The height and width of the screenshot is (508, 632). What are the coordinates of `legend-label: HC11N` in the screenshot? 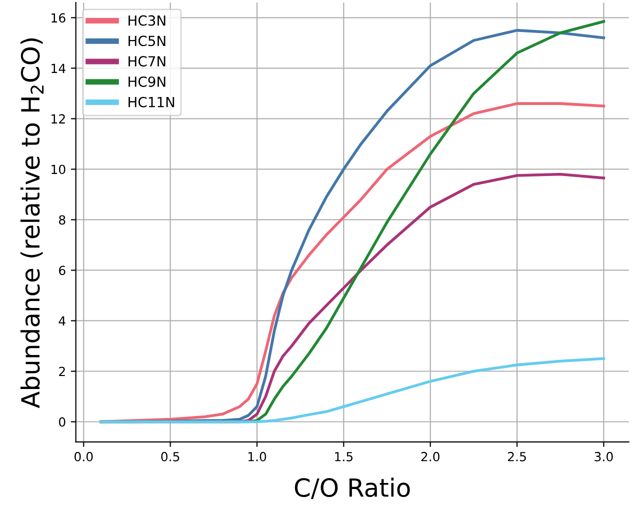 It's located at (151, 102).